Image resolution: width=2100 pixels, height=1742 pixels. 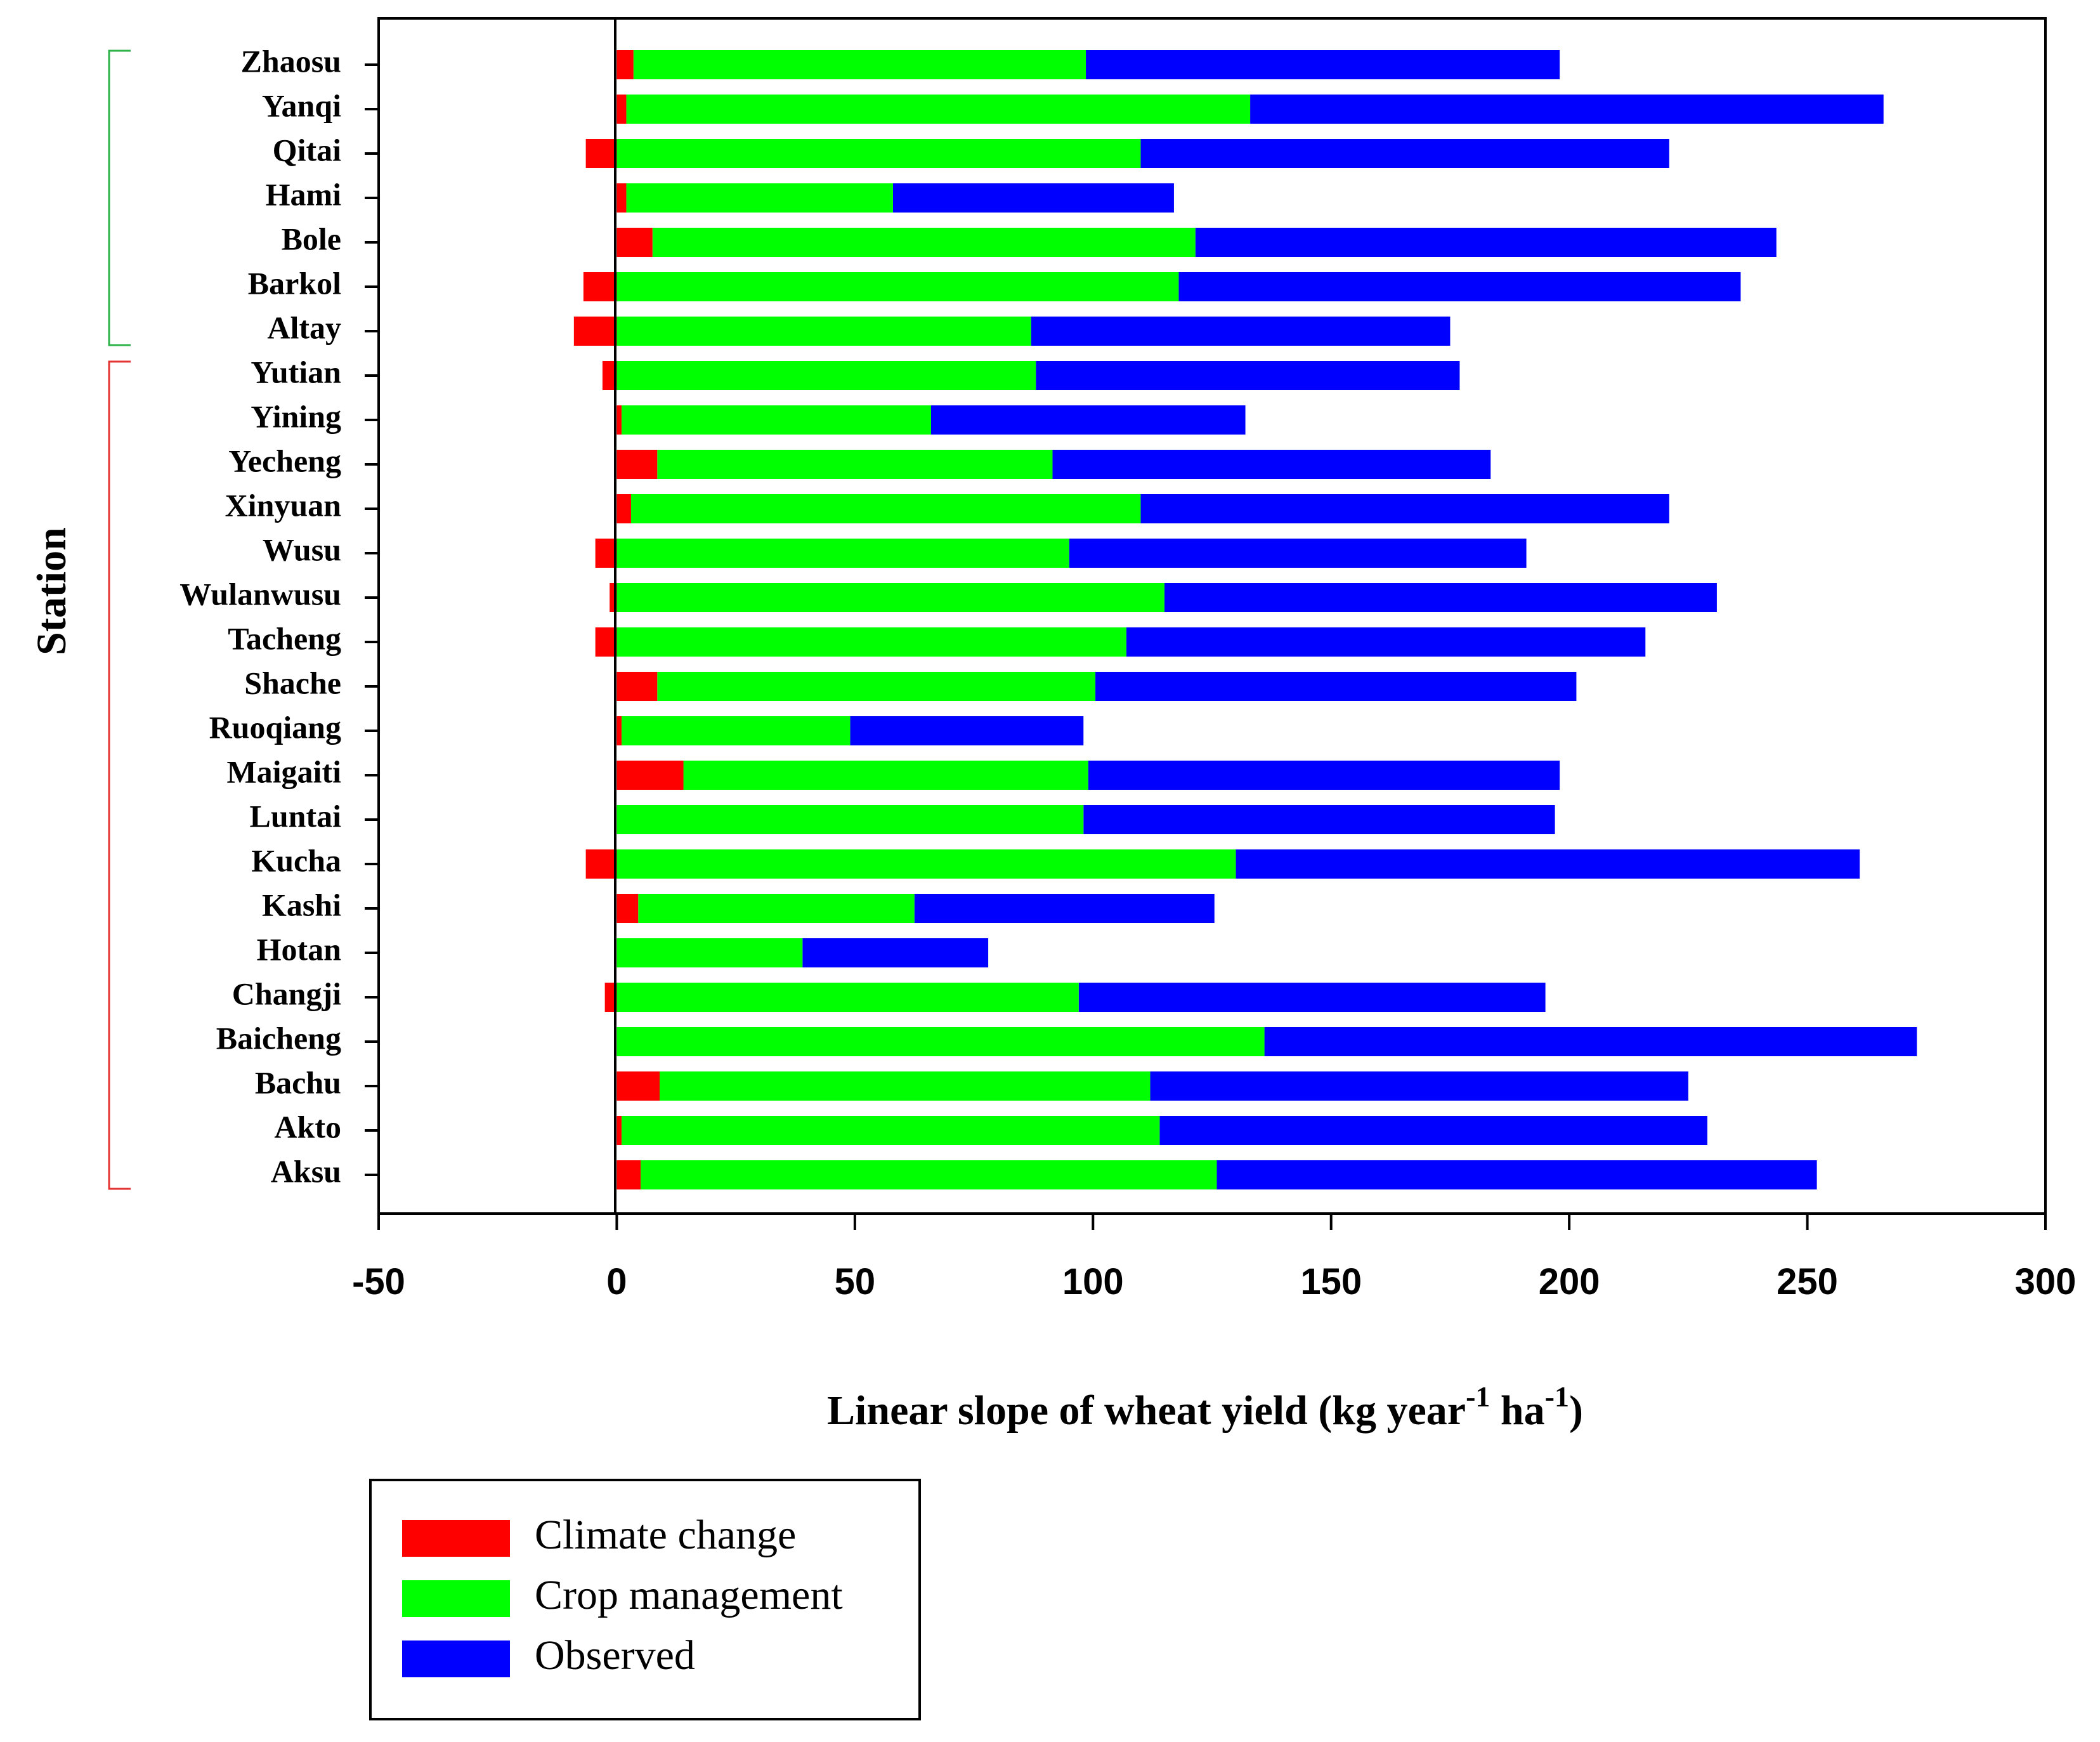 What do you see at coordinates (1093, 1281) in the screenshot?
I see `x-tick-label-3: 100` at bounding box center [1093, 1281].